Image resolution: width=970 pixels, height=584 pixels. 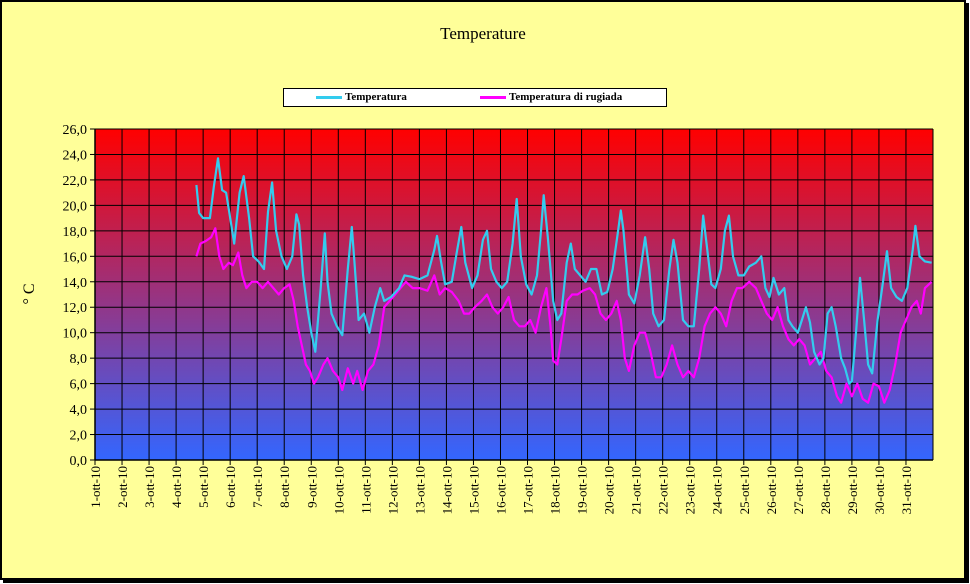 I want to click on x-tick-label: 24-ott-10, so click(x=717, y=490).